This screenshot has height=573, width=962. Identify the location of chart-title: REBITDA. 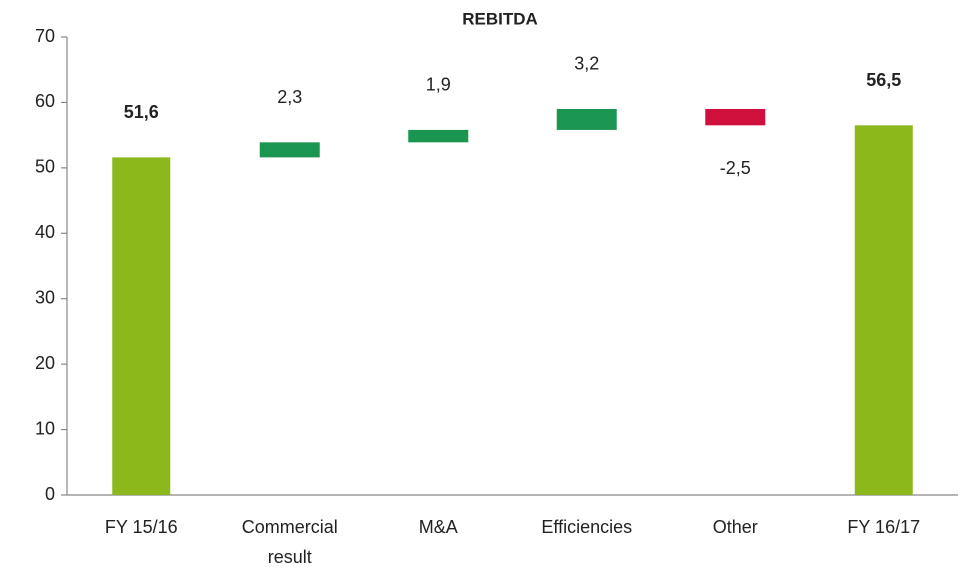
(500, 18).